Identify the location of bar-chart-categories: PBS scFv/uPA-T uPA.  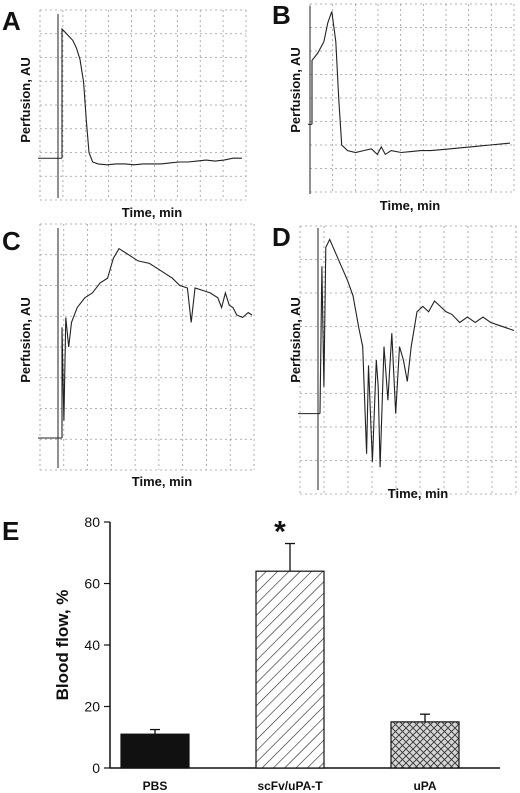
(290, 786).